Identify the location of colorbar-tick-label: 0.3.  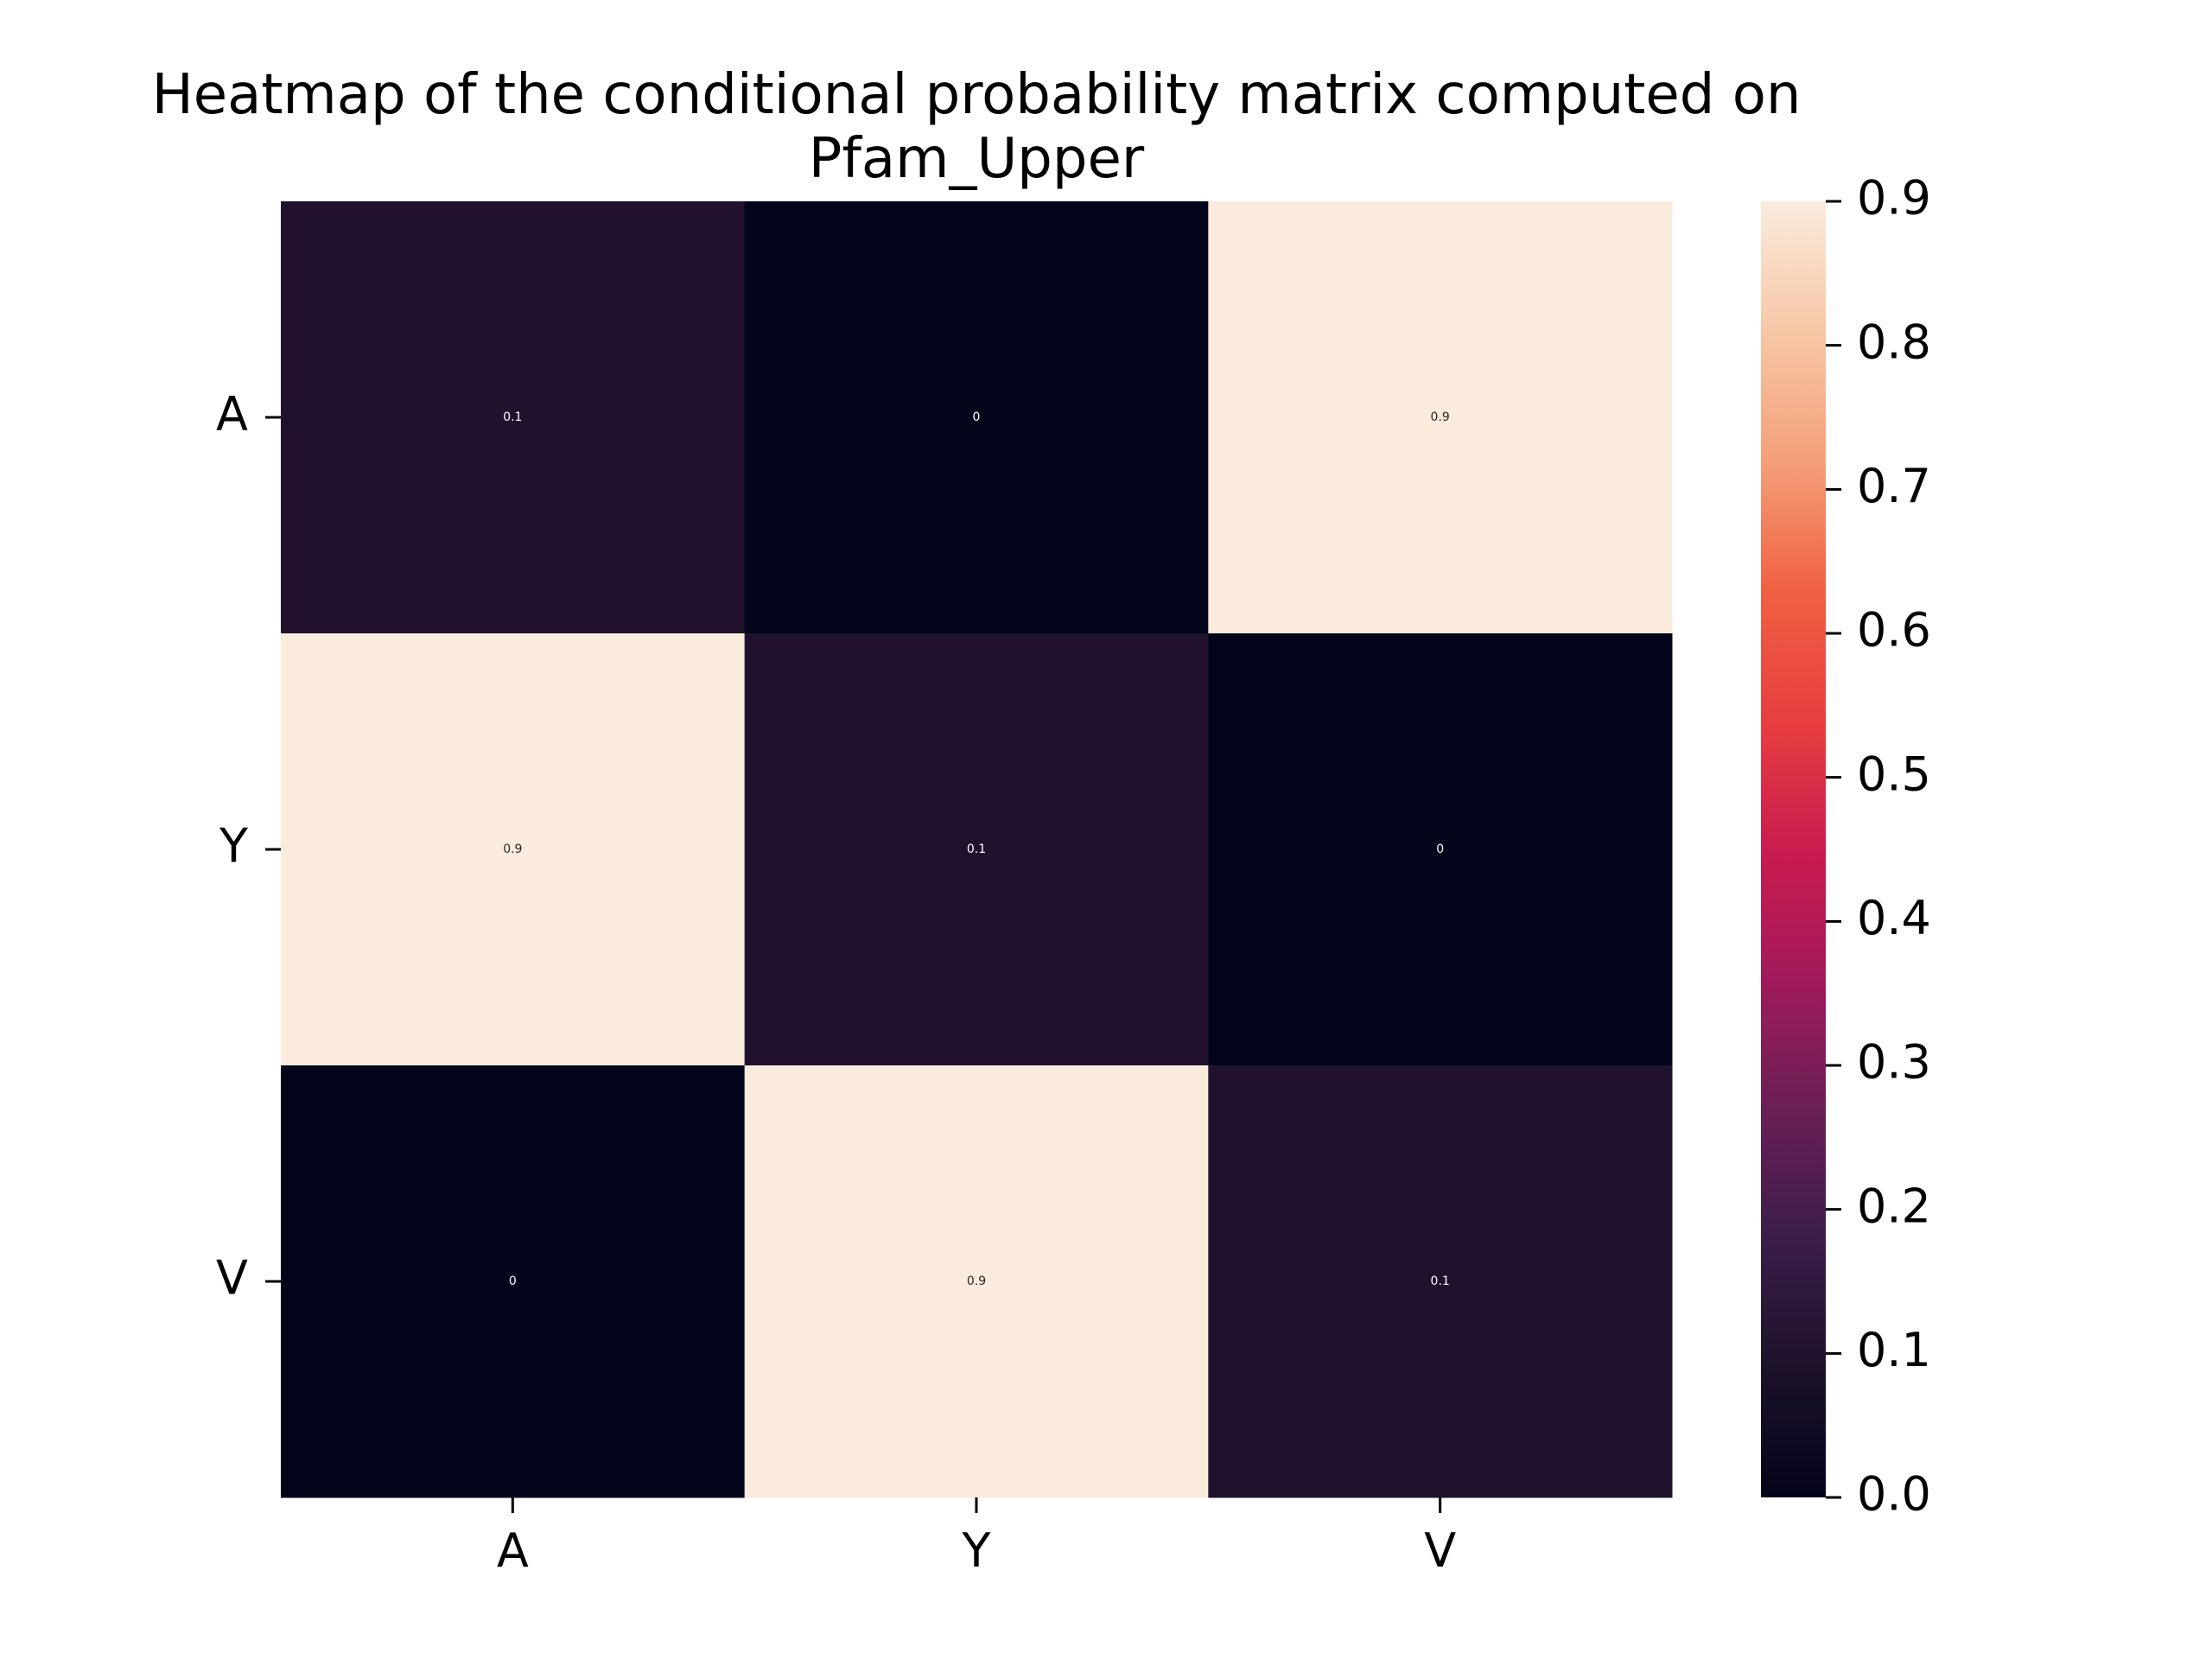
(1894, 1062).